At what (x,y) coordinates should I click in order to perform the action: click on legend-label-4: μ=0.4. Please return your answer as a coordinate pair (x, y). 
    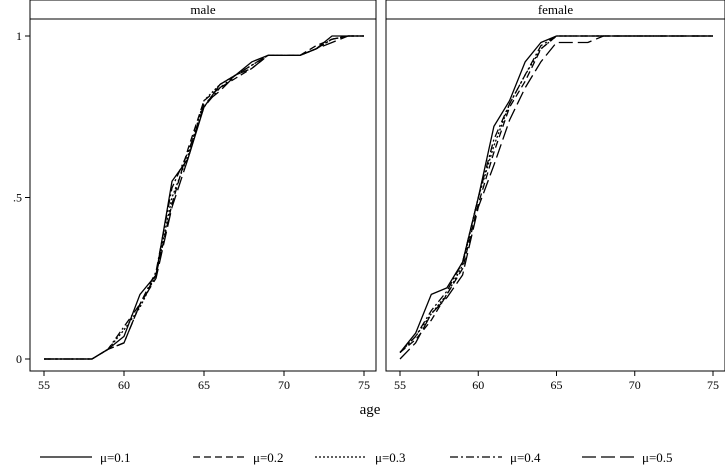
    Looking at the image, I should click on (525, 457).